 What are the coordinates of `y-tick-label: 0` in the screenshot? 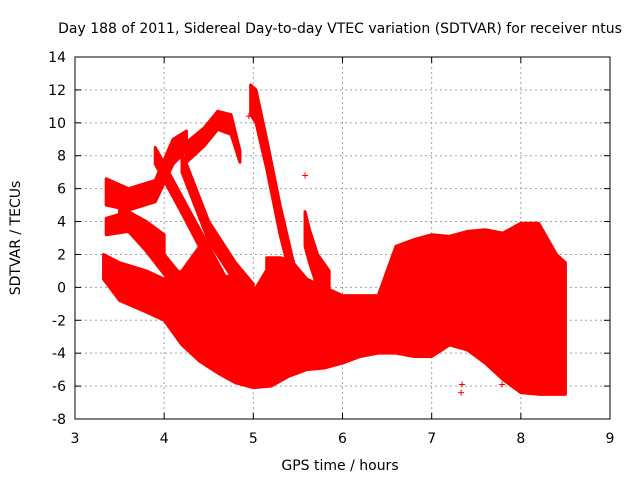 It's located at (61, 288).